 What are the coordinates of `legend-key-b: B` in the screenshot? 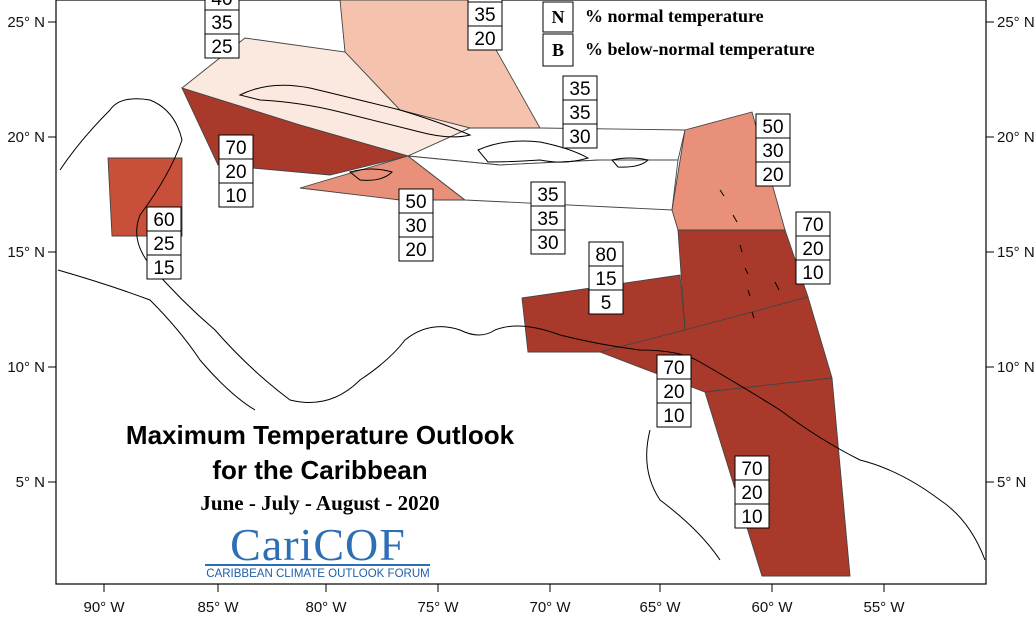 It's located at (558, 50).